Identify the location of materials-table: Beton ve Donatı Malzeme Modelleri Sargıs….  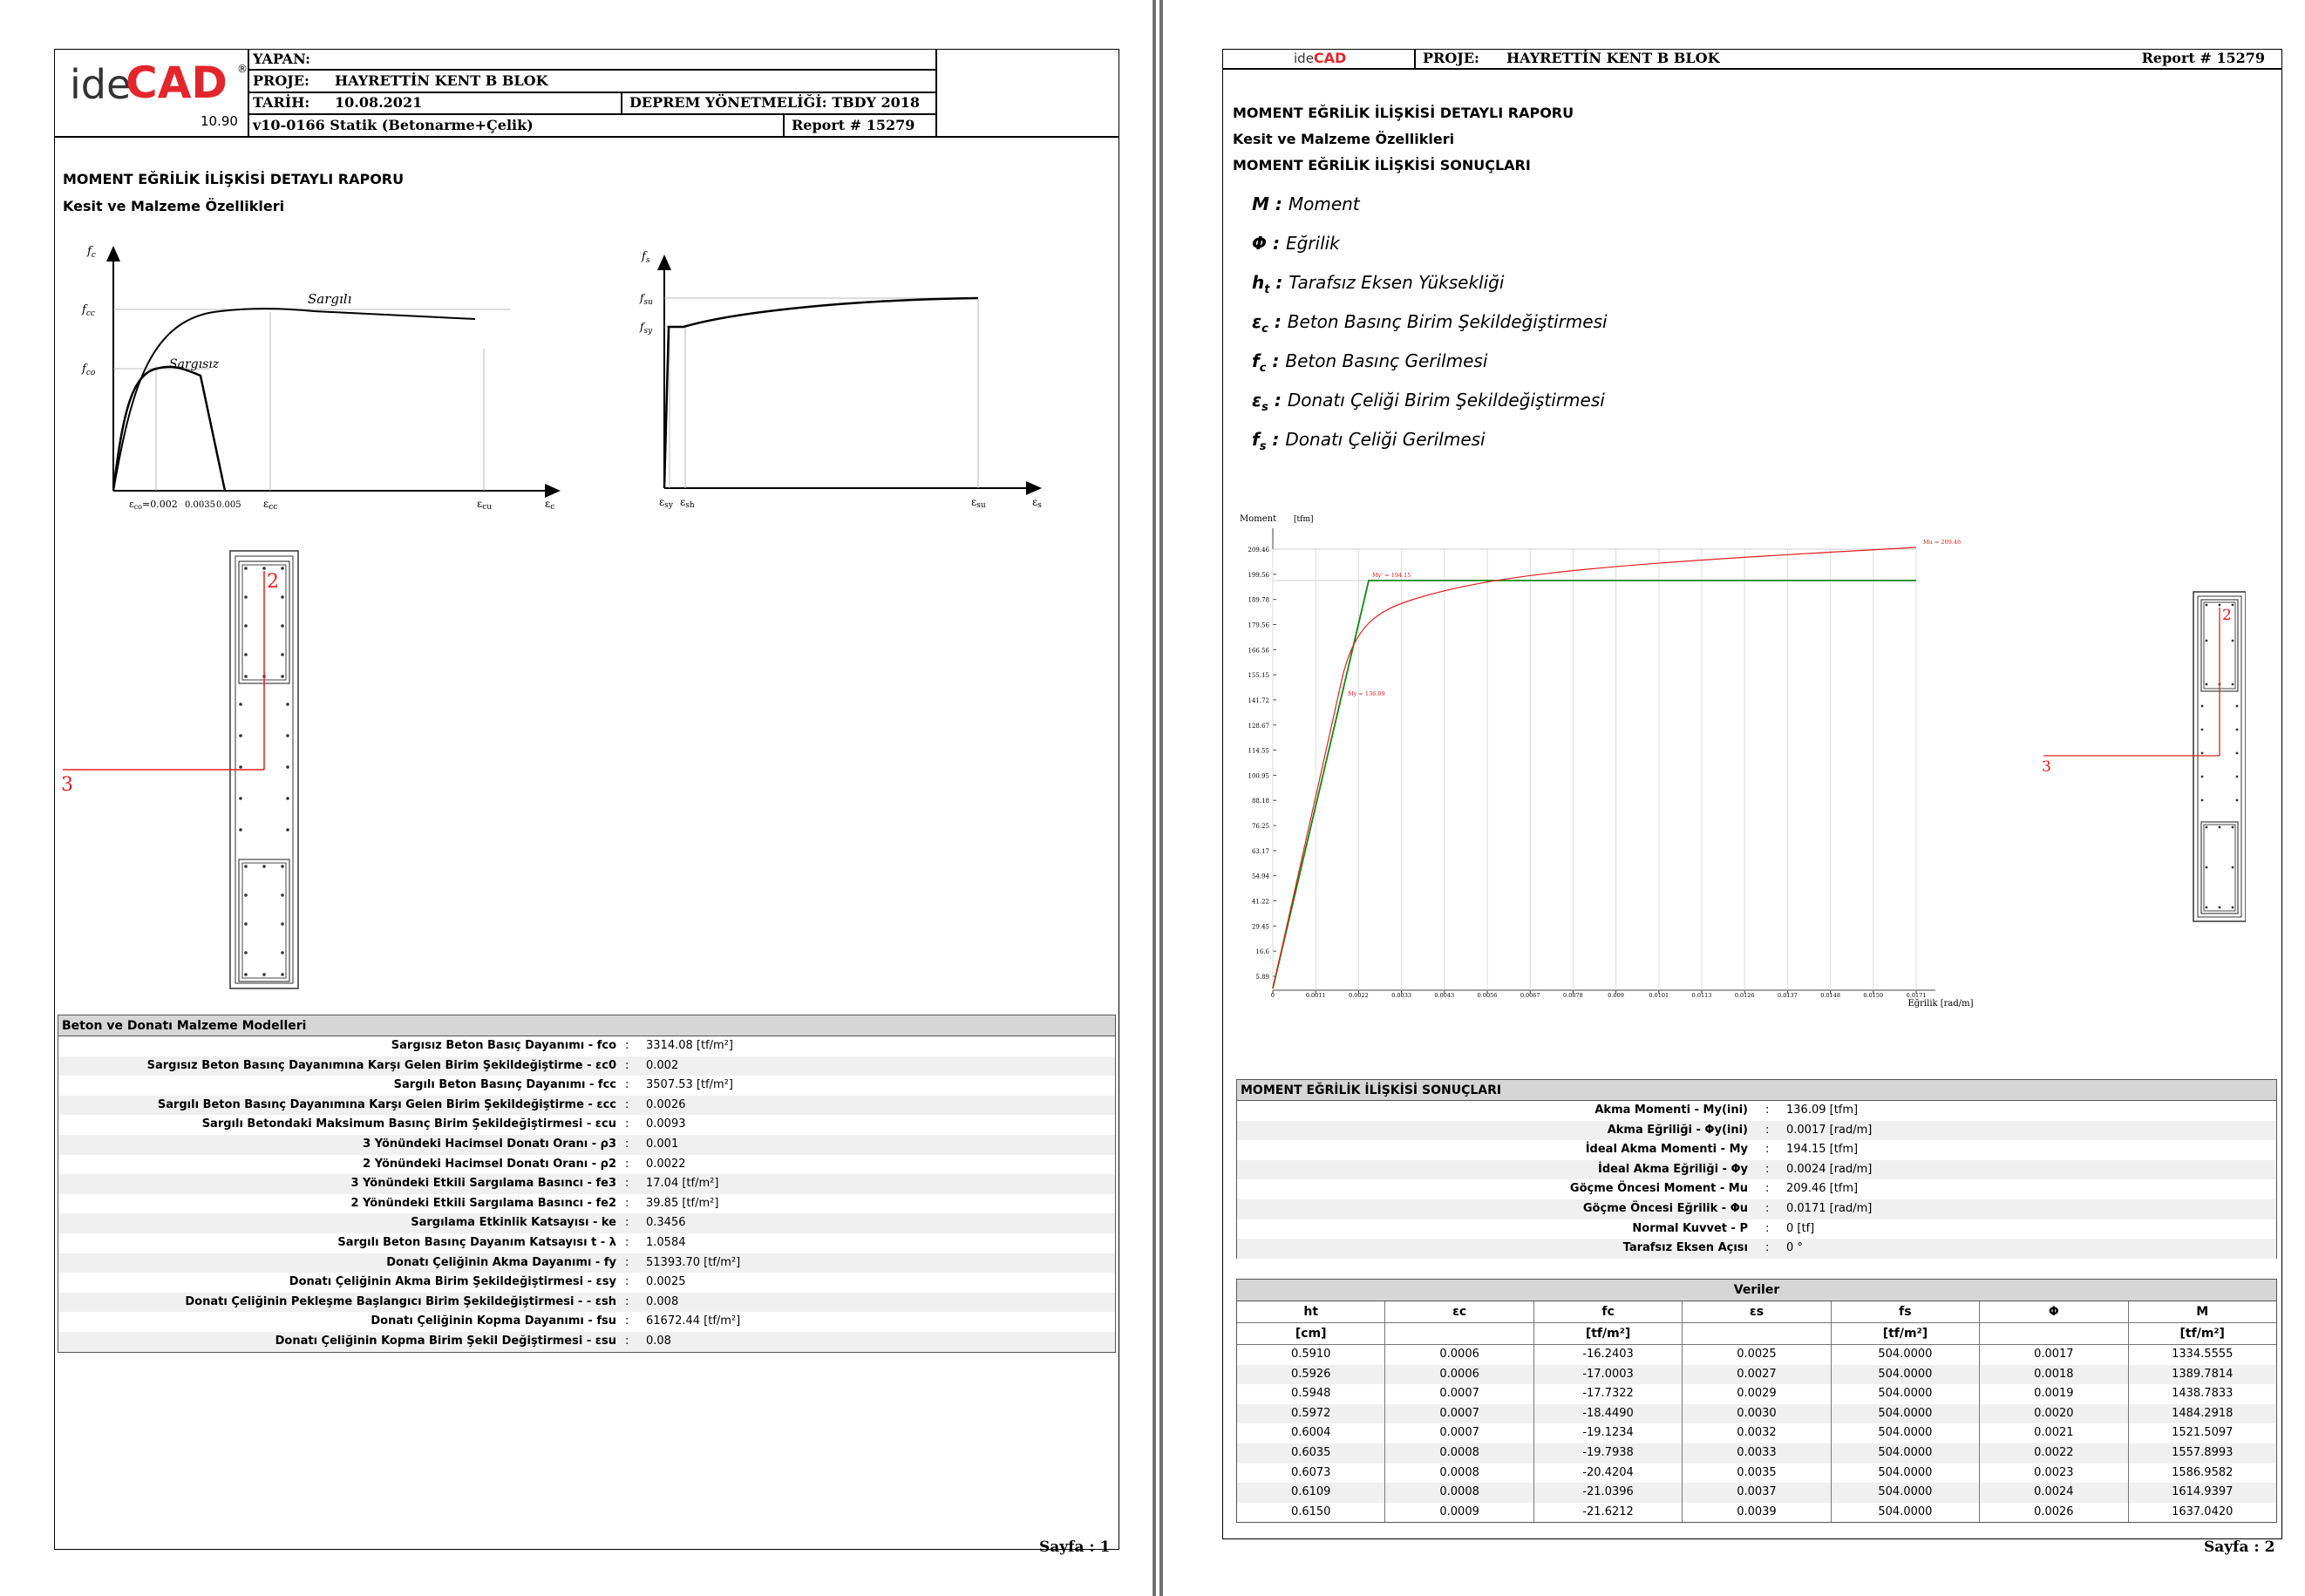
(587, 1184).